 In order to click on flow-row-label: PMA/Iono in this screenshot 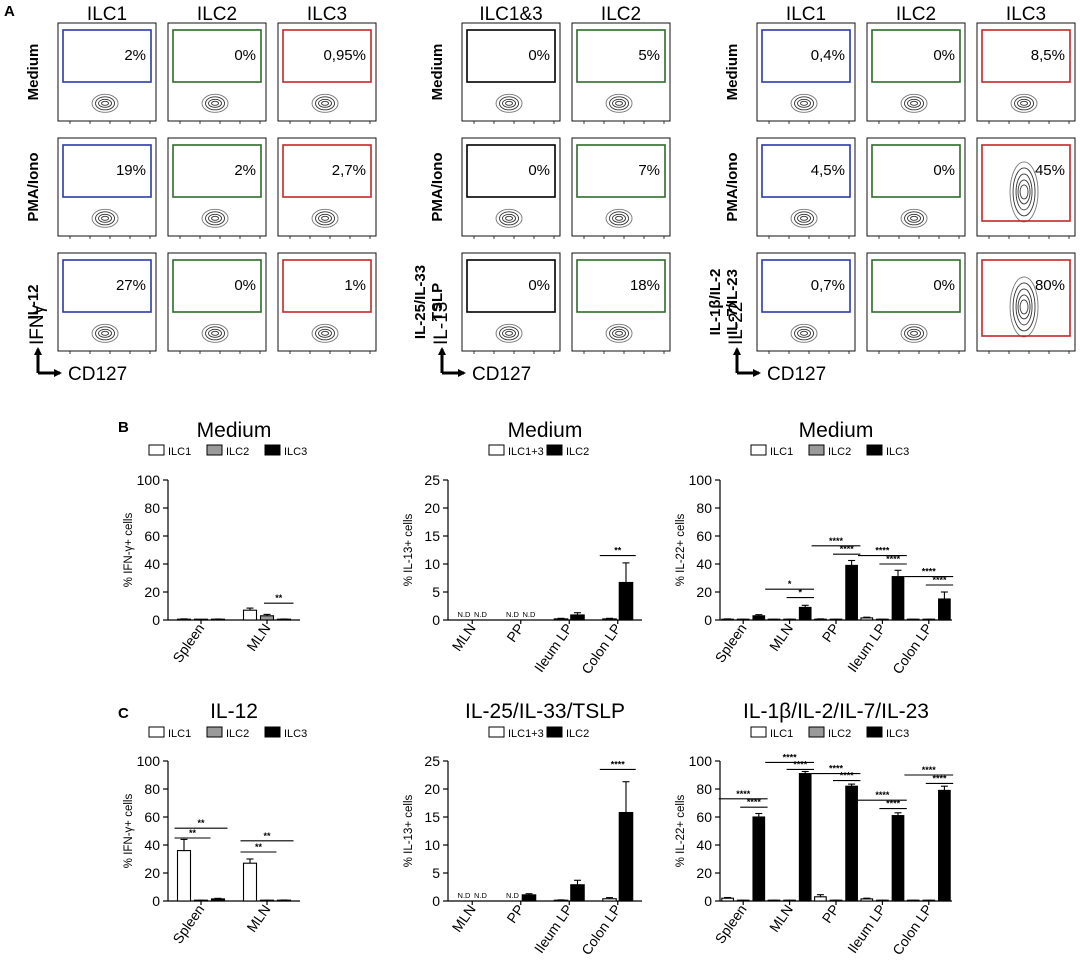, I will do `click(732, 186)`.